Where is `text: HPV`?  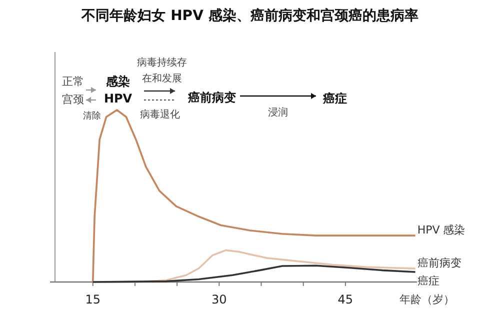
text: HPV is located at coordinates (118, 98).